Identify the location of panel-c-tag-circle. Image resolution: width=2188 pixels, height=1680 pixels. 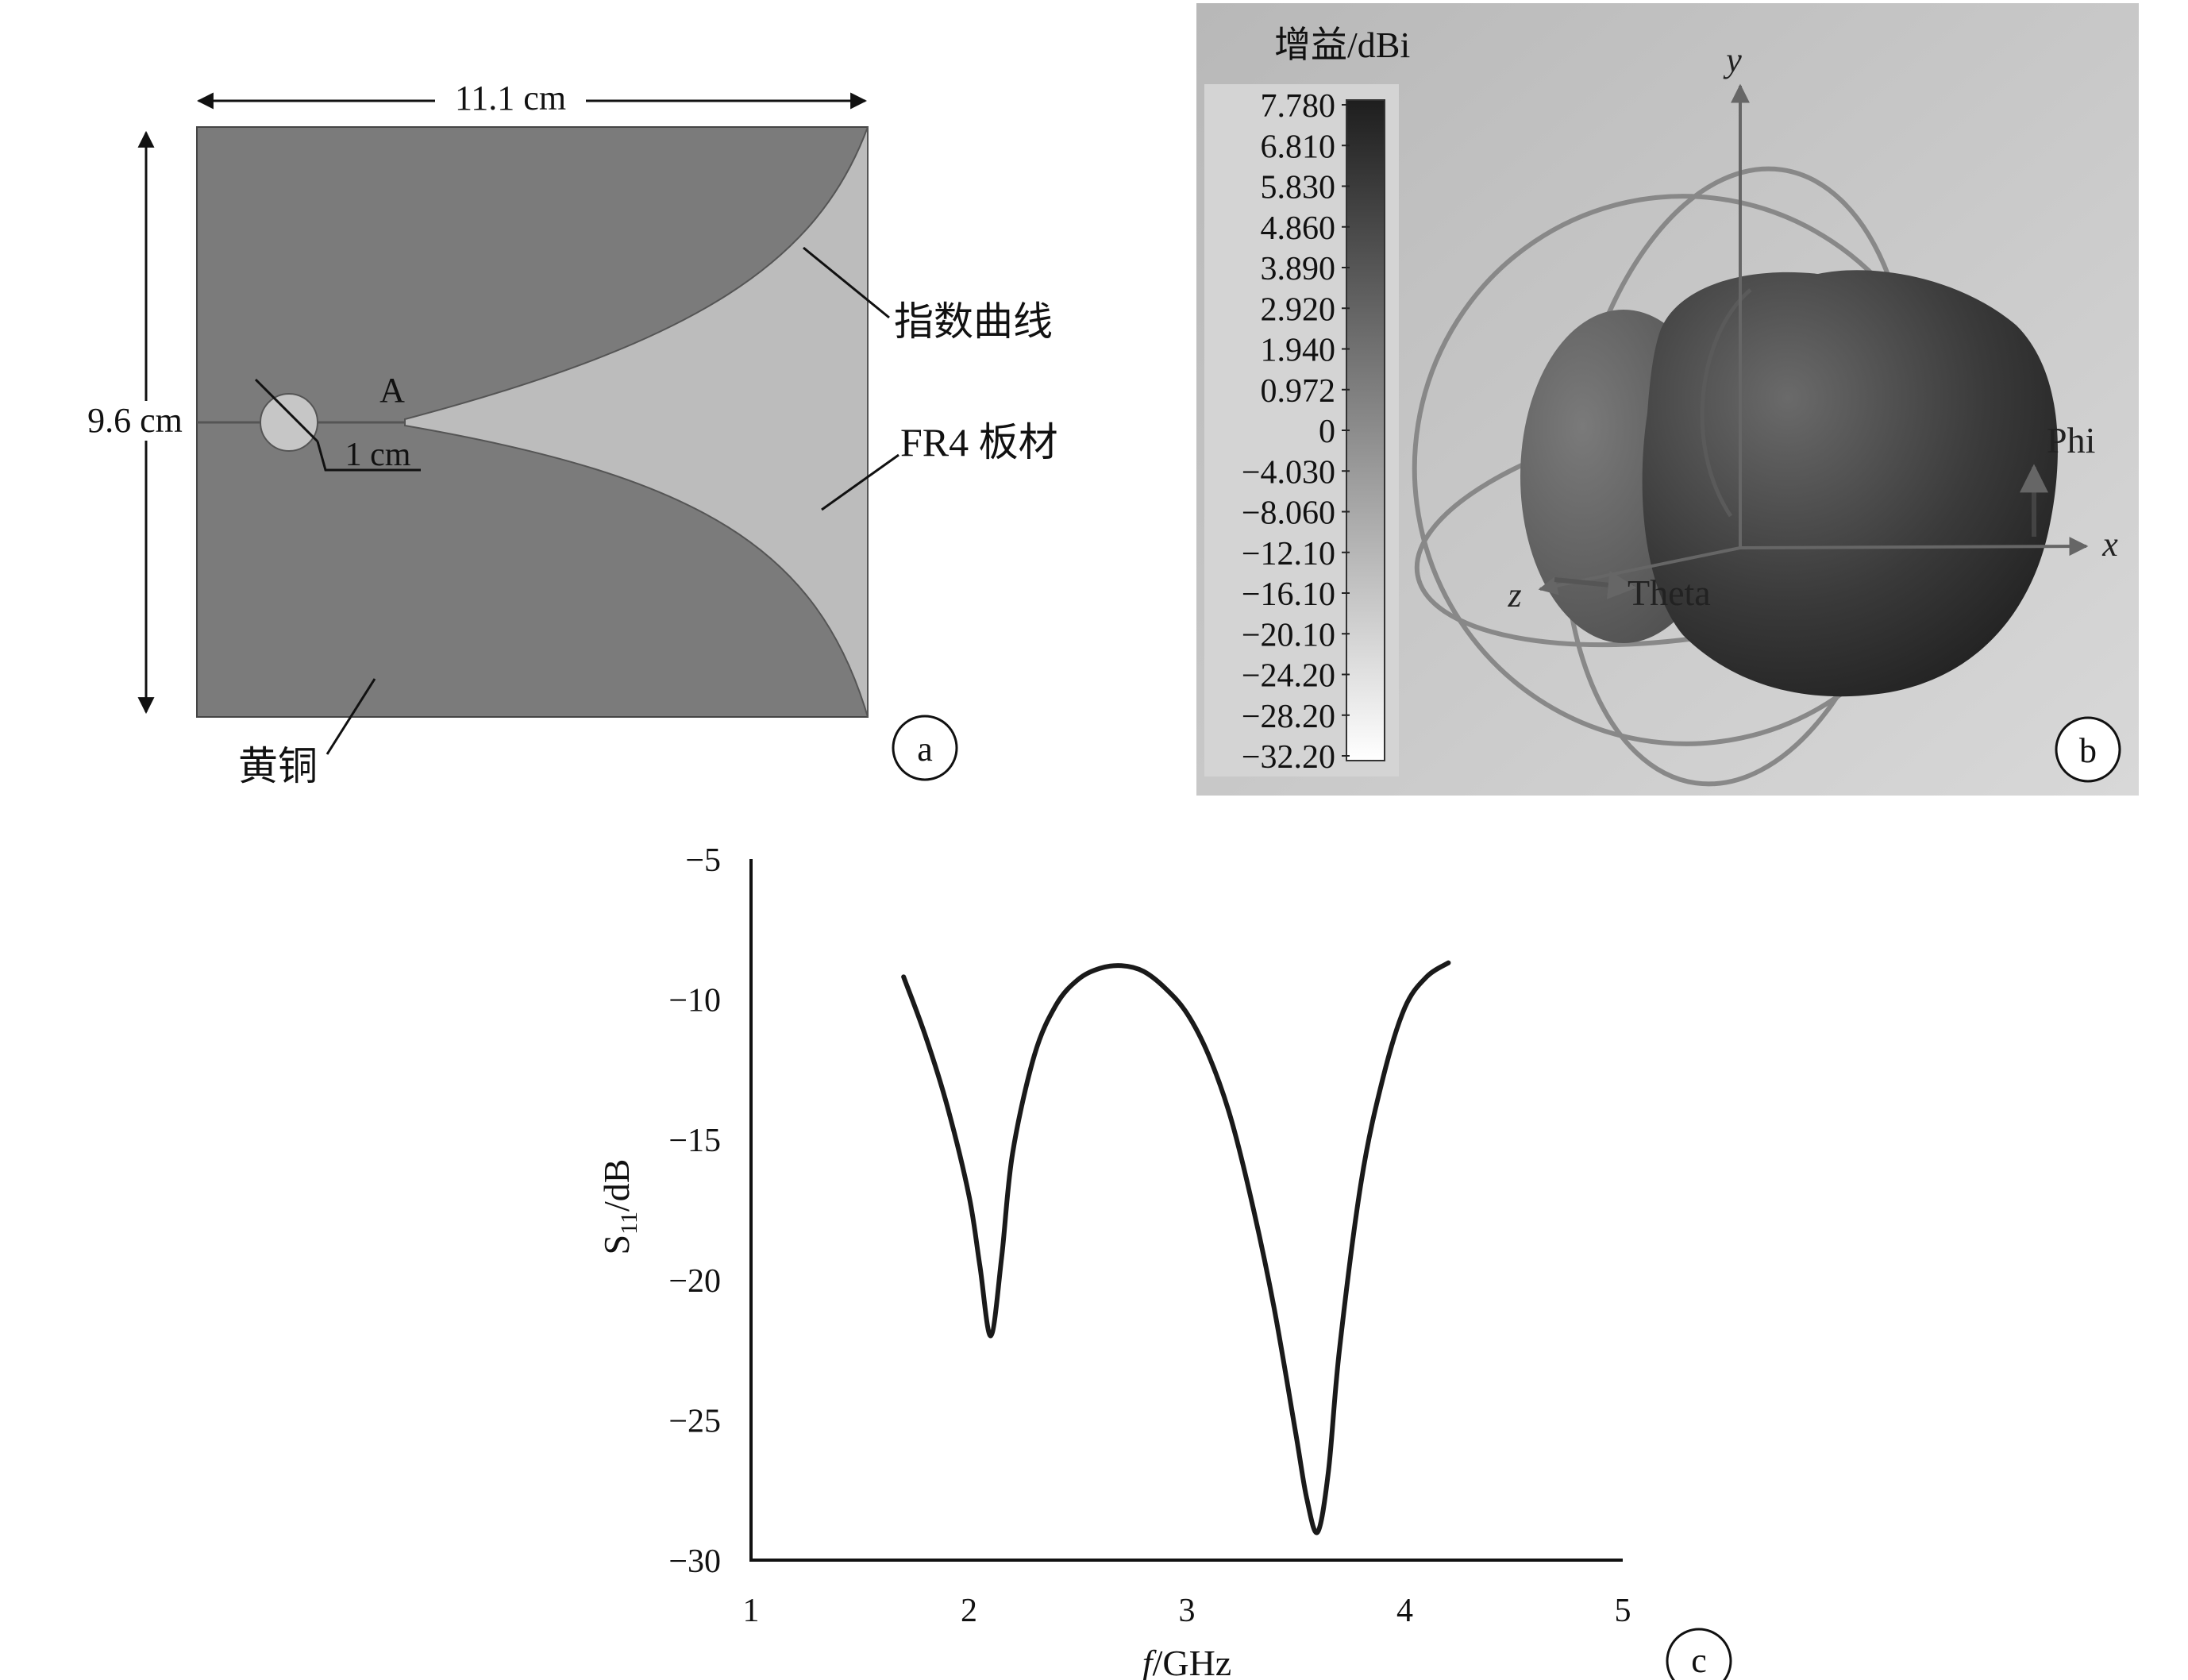
(1699, 1654).